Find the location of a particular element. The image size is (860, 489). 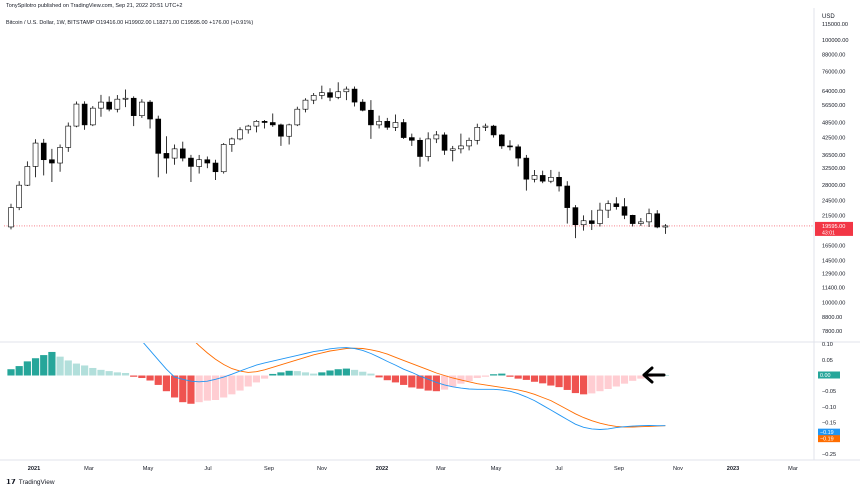

price-tick-label: 32500.00 is located at coordinates (833, 169).